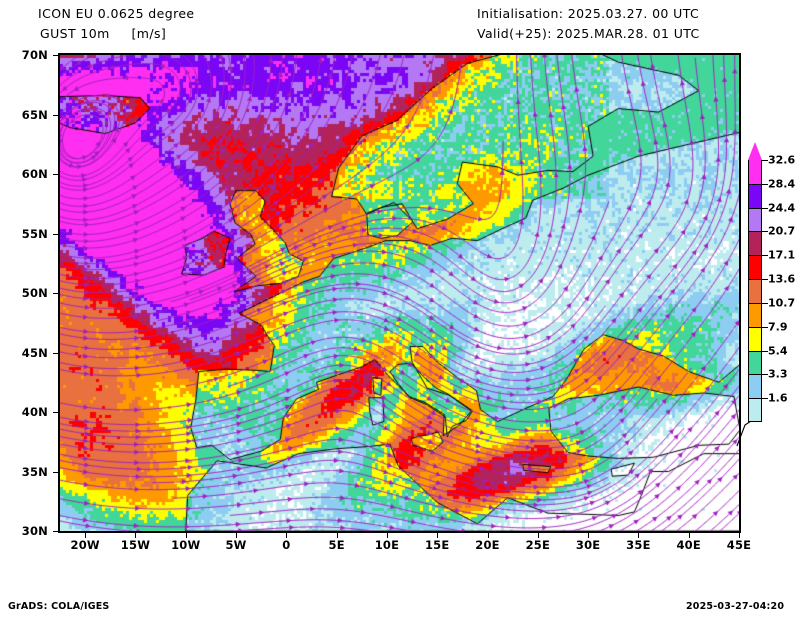  I want to click on longitude-tick-label: 5E, so click(336, 545).